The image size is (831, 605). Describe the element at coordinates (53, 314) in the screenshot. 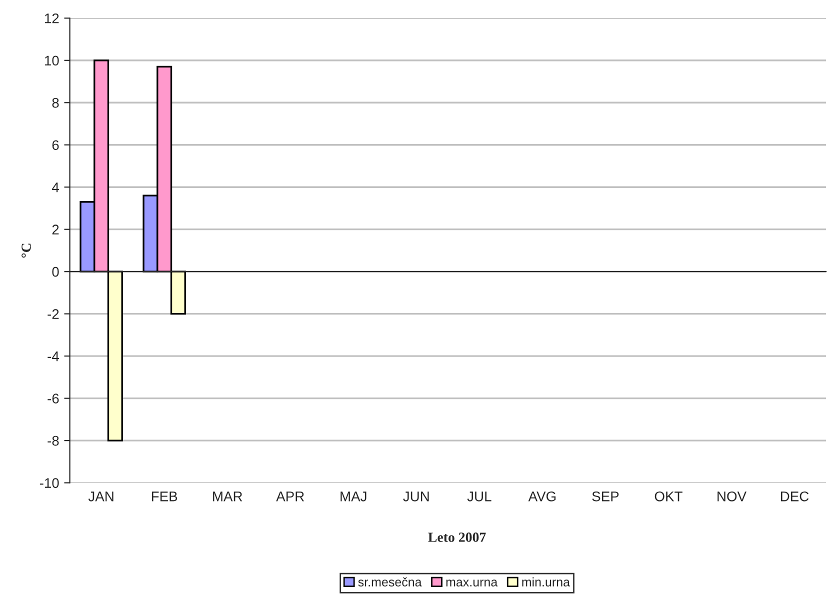

I see `y-tick-label: -2` at that location.